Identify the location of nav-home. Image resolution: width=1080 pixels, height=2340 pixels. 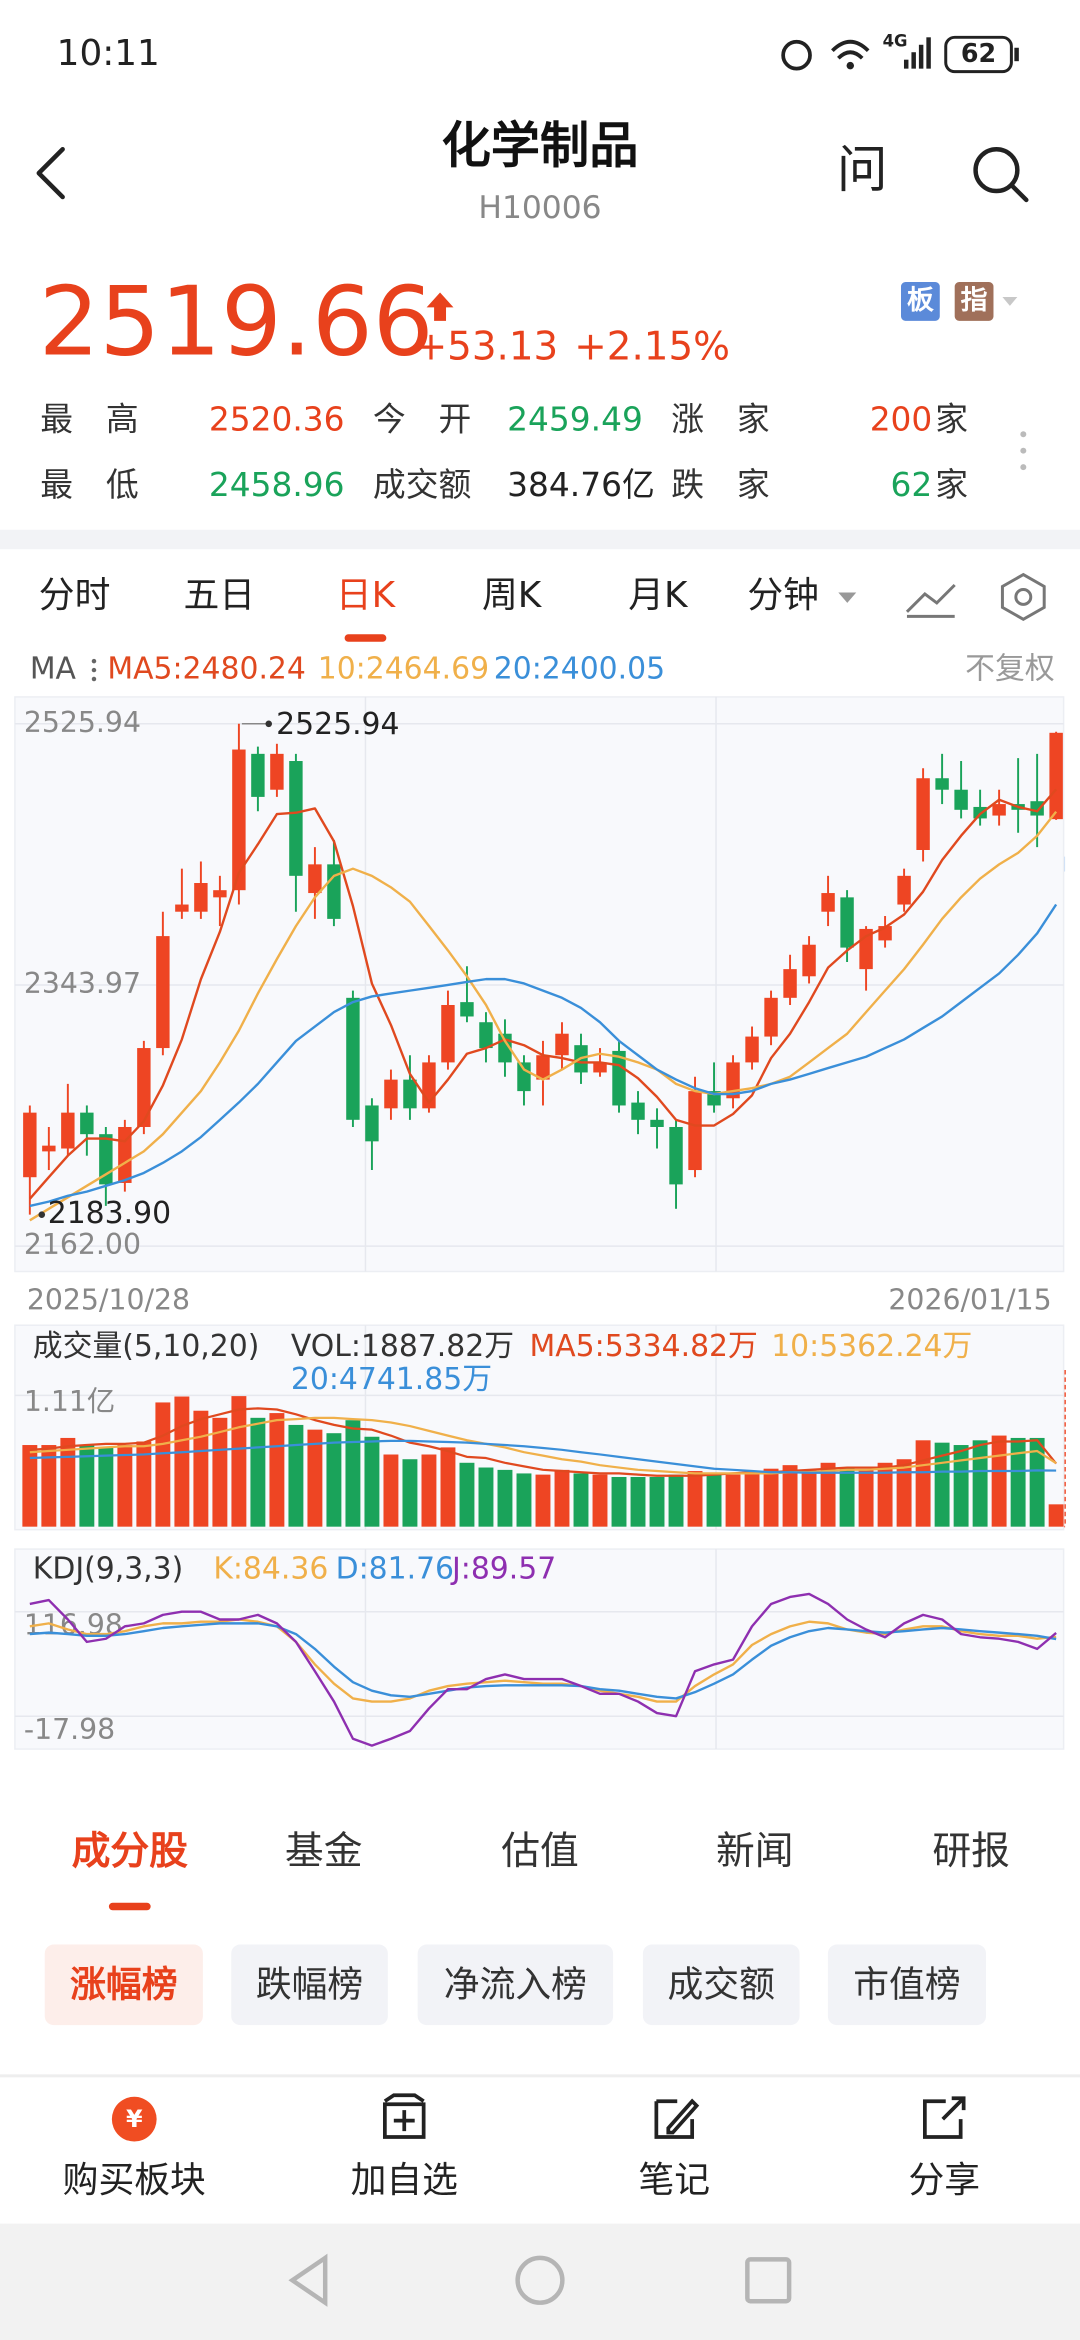
(540, 2280).